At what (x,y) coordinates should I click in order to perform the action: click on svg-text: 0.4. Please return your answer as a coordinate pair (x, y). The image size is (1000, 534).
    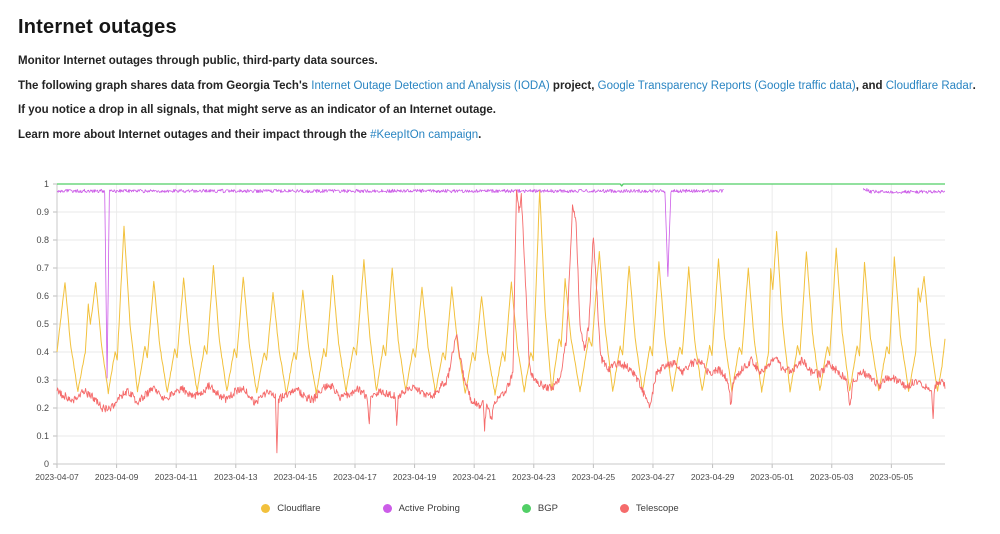
    Looking at the image, I should click on (42, 352).